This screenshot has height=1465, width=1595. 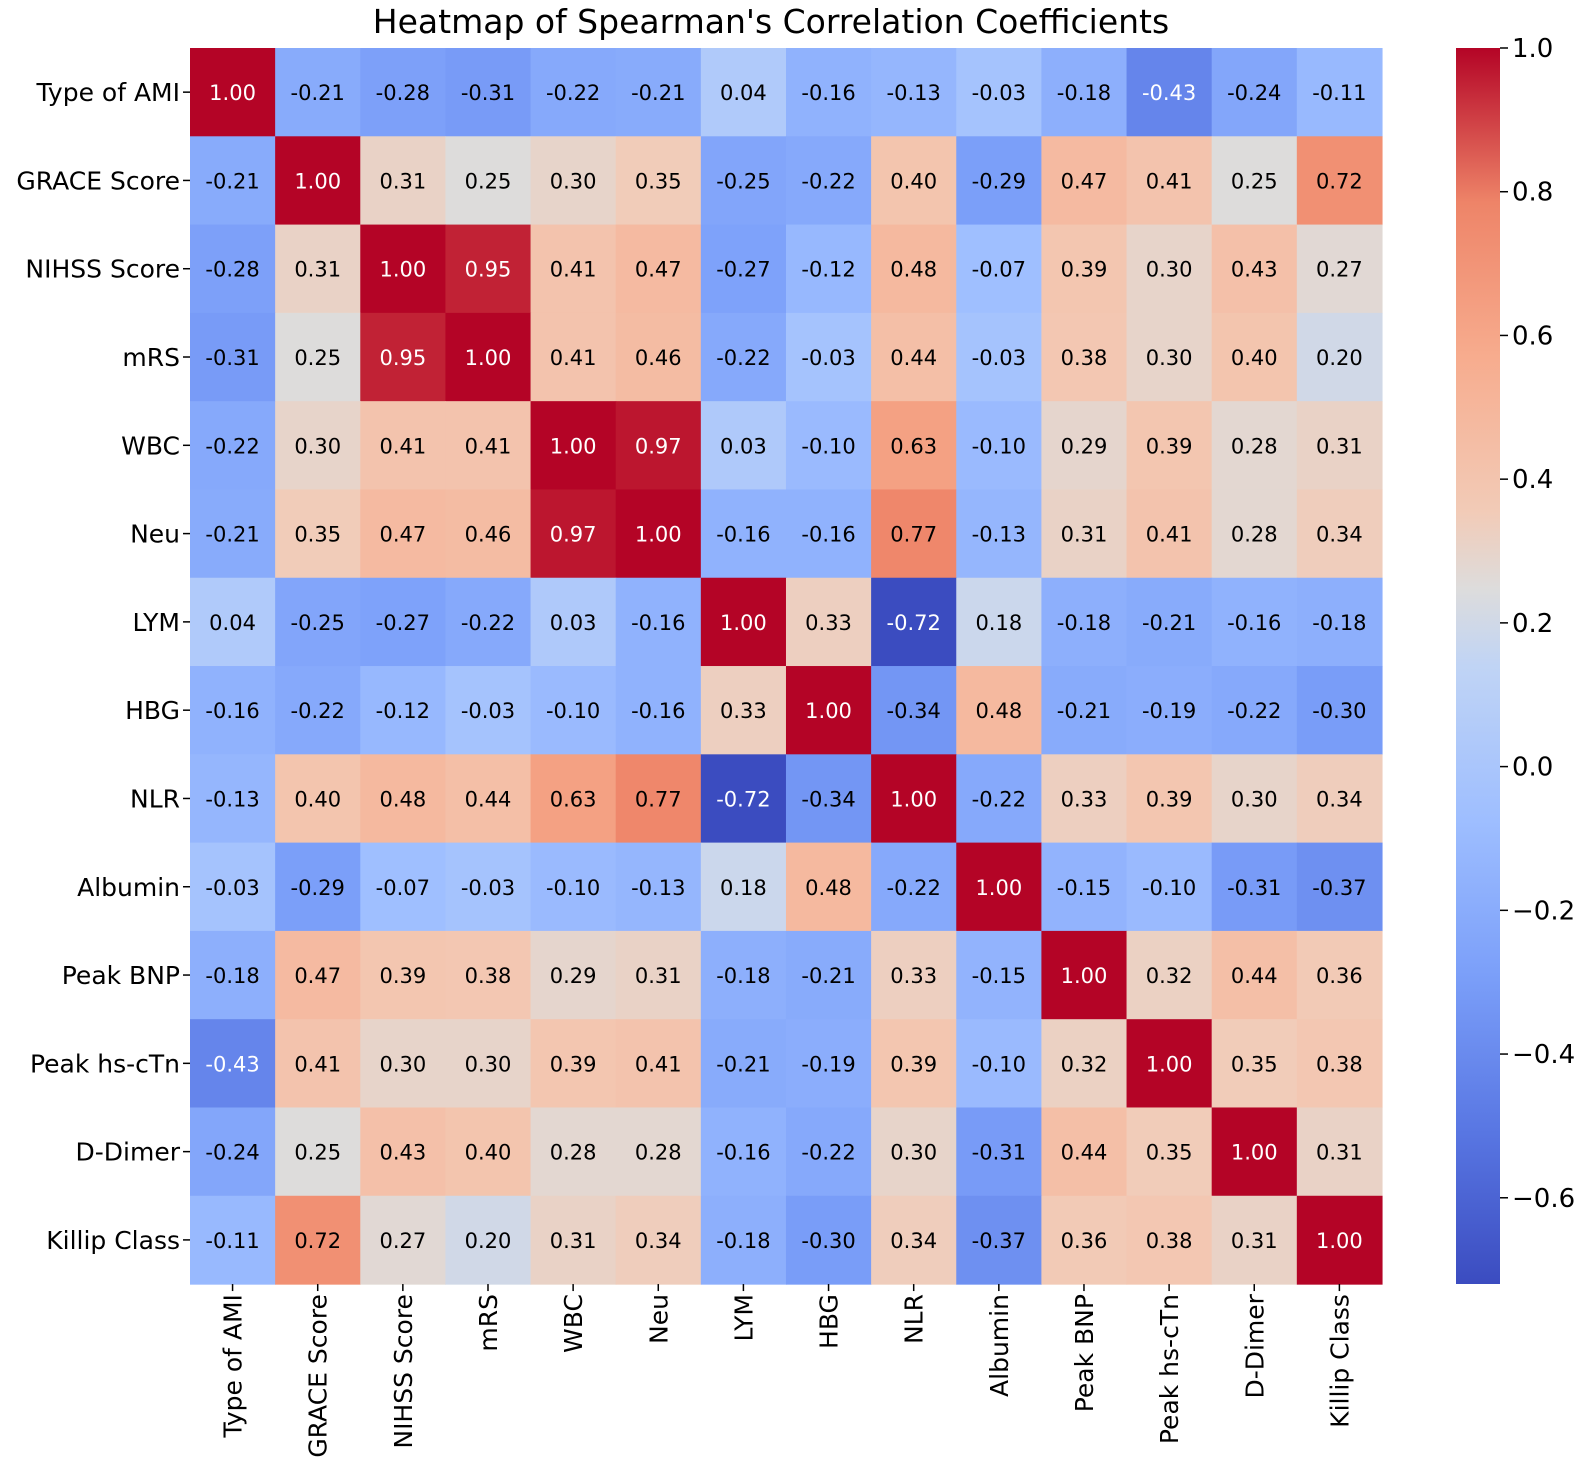 I want to click on cell-value-label: -0.13, so click(x=658, y=888).